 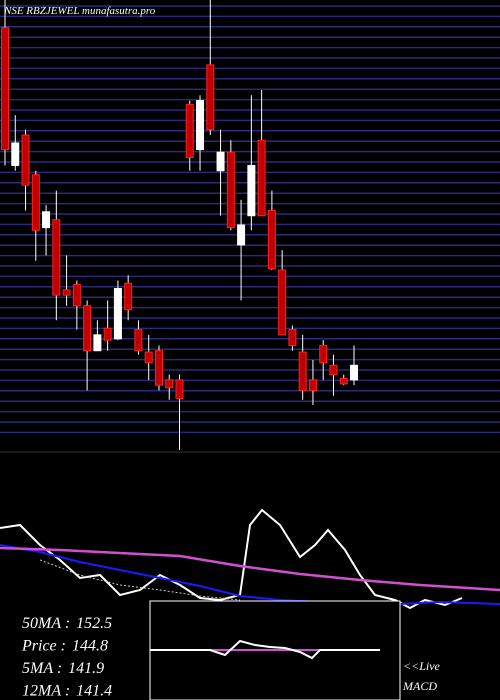 I want to click on indicator-label: Price :, so click(x=43, y=646).